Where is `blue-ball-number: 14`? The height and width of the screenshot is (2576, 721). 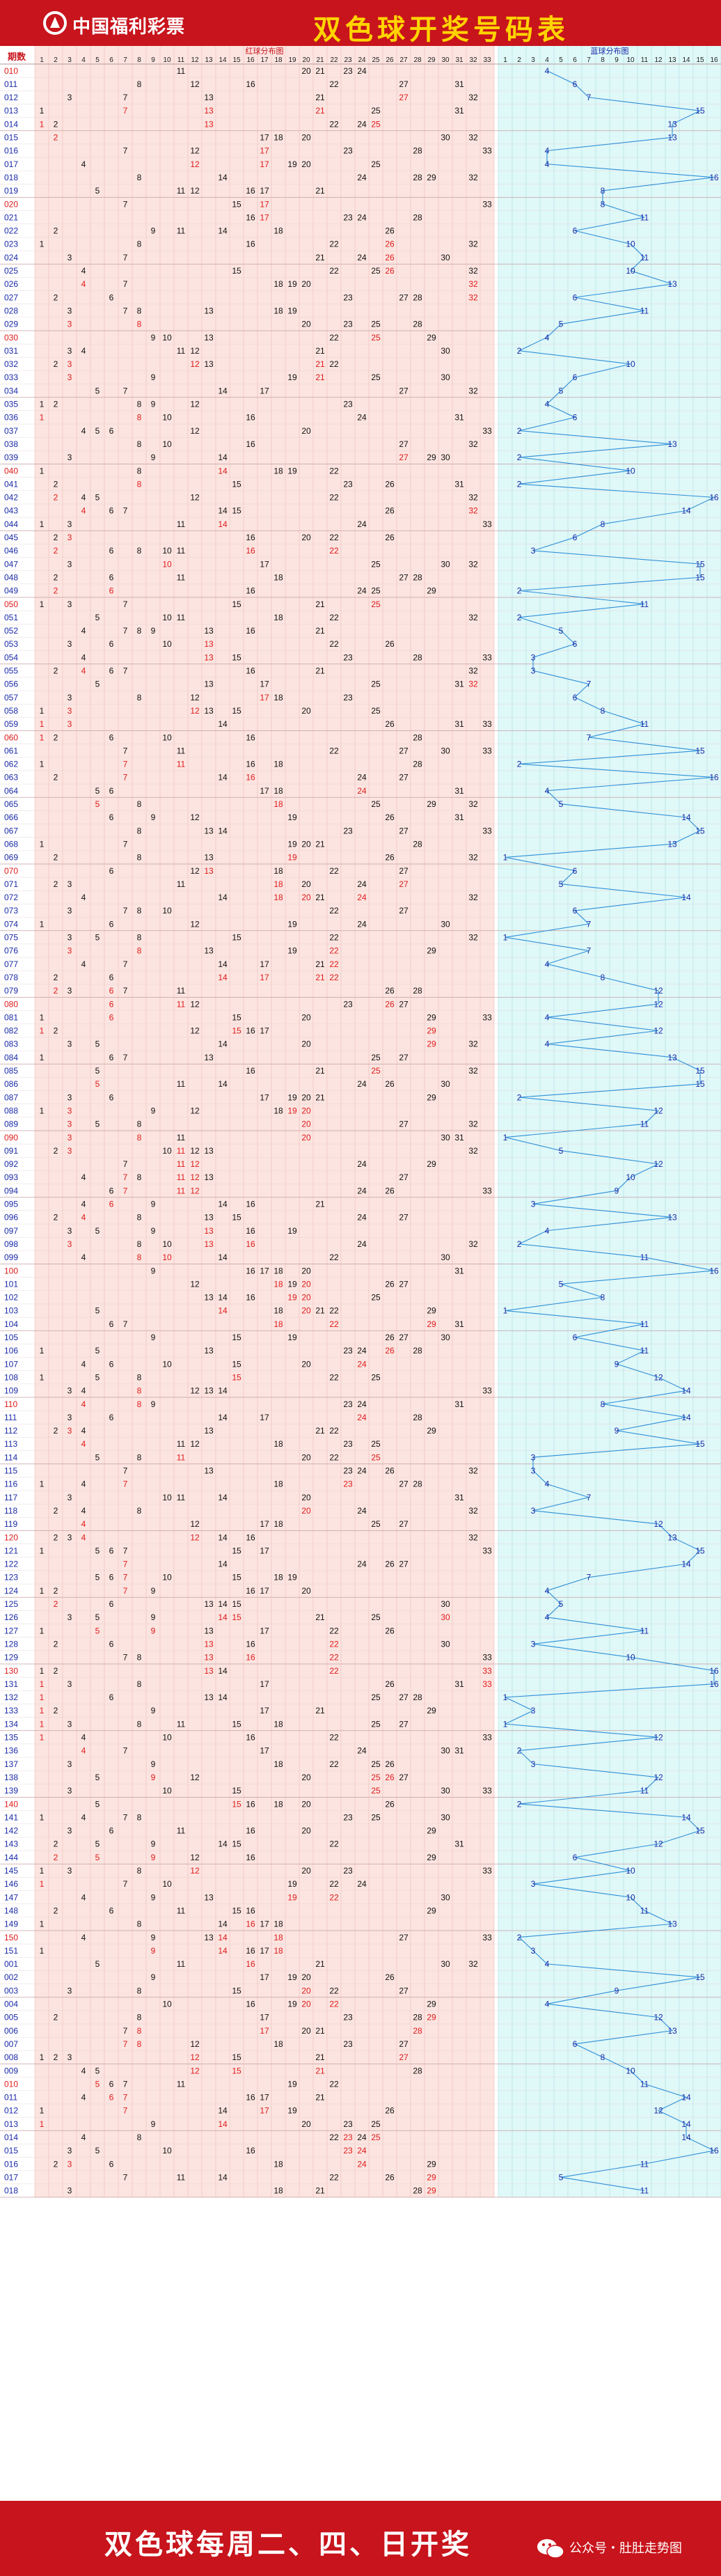 blue-ball-number: 14 is located at coordinates (686, 1391).